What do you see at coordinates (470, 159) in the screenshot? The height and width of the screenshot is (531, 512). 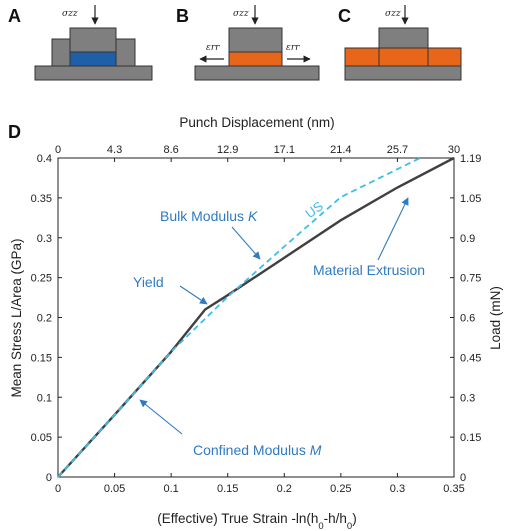 I see `y2-tick-label: 1.19` at bounding box center [470, 159].